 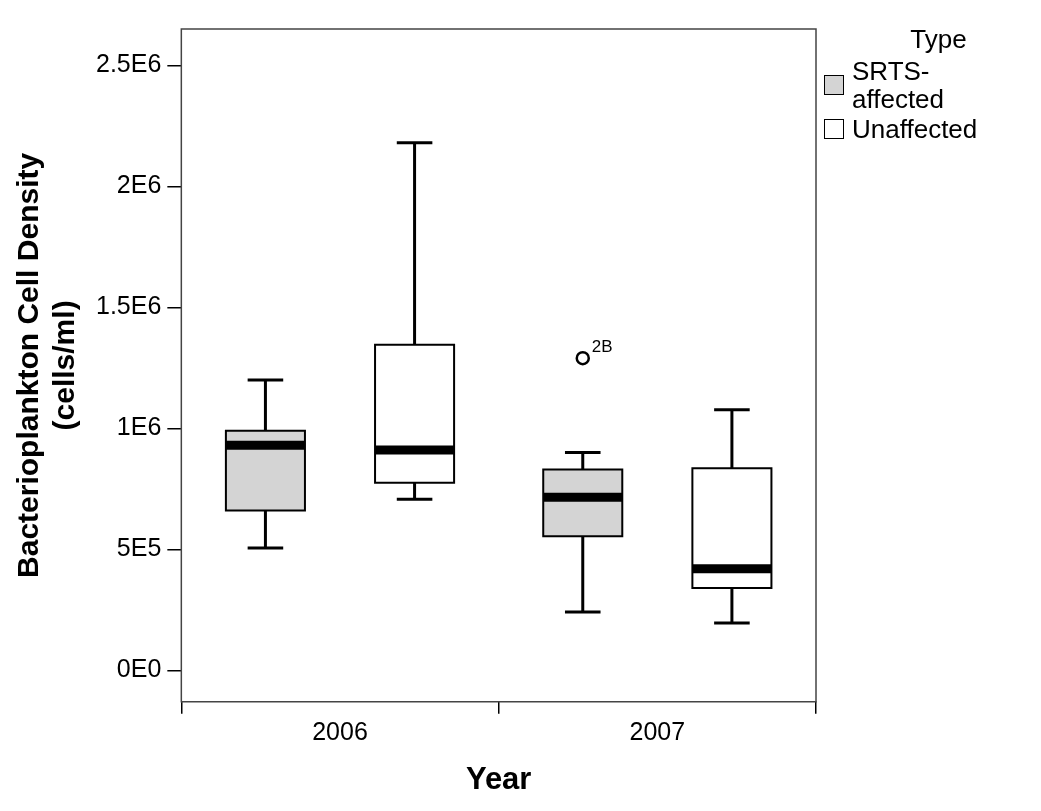 I want to click on y-tick-label: 2.5E6, so click(x=128, y=63).